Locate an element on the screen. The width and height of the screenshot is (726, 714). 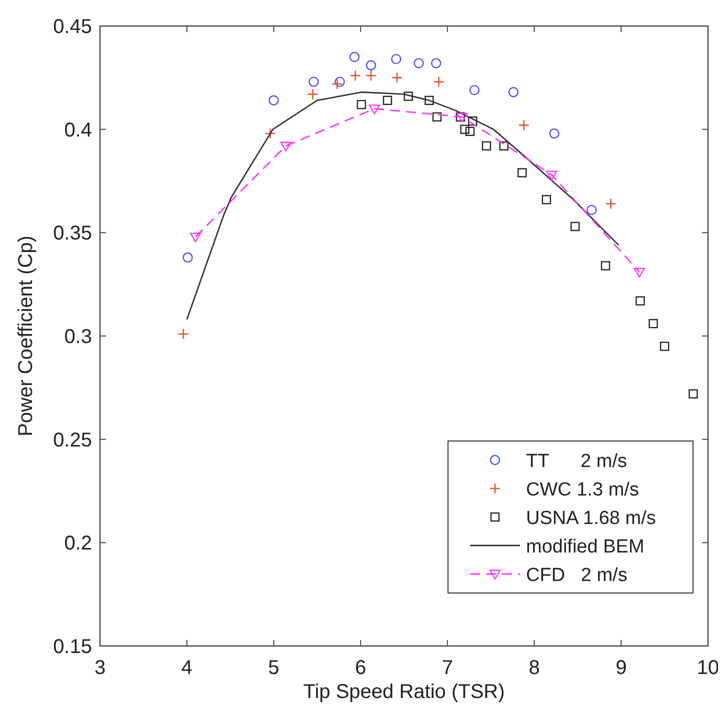
legend-label: USNA 1.68 m/s is located at coordinates (591, 518).